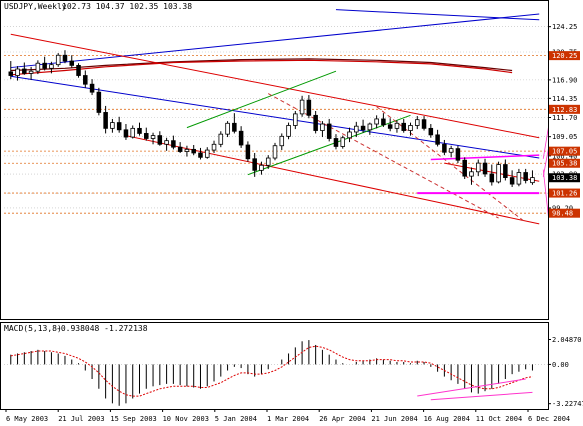 This screenshot has width=583, height=426. I want to click on x-tick-label: 10 Nov 2003, so click(186, 419).